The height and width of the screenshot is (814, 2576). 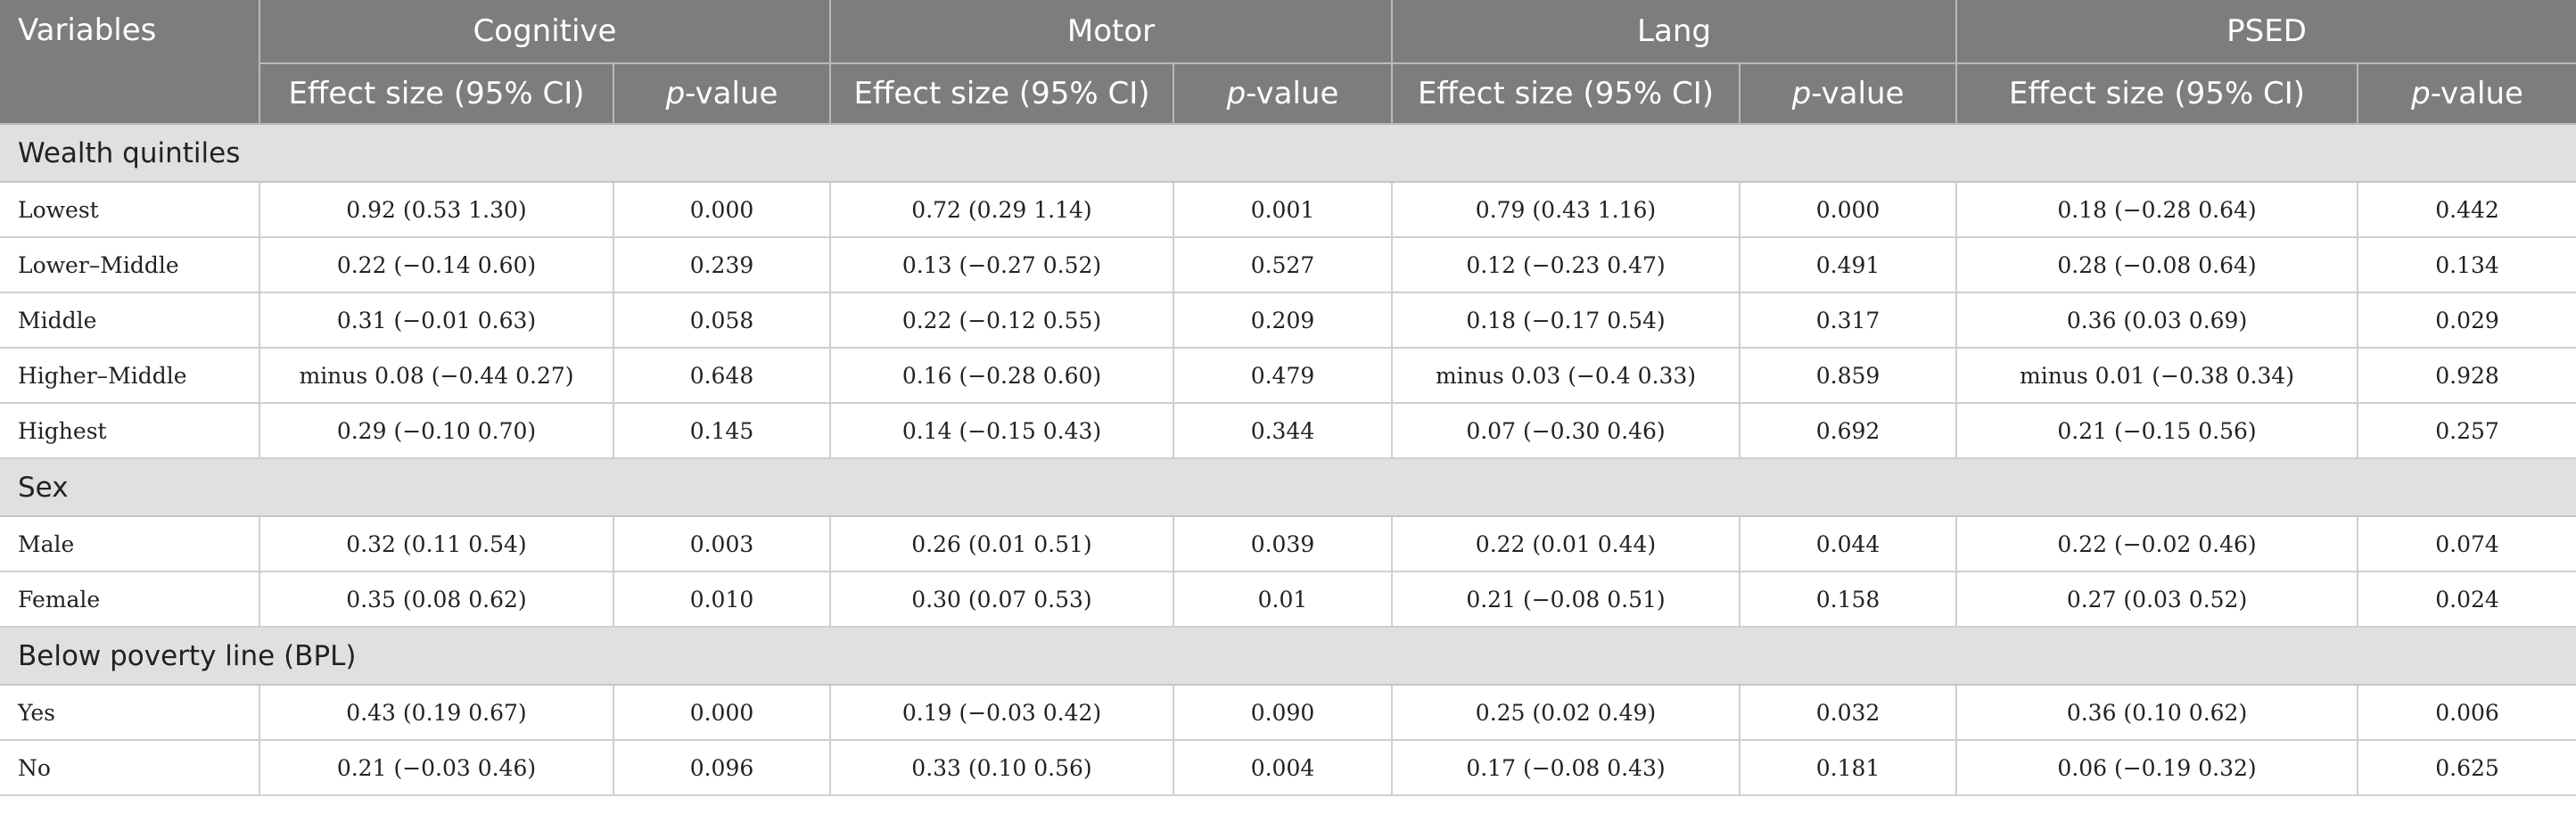 What do you see at coordinates (1848, 768) in the screenshot?
I see `lang-p: 0.181` at bounding box center [1848, 768].